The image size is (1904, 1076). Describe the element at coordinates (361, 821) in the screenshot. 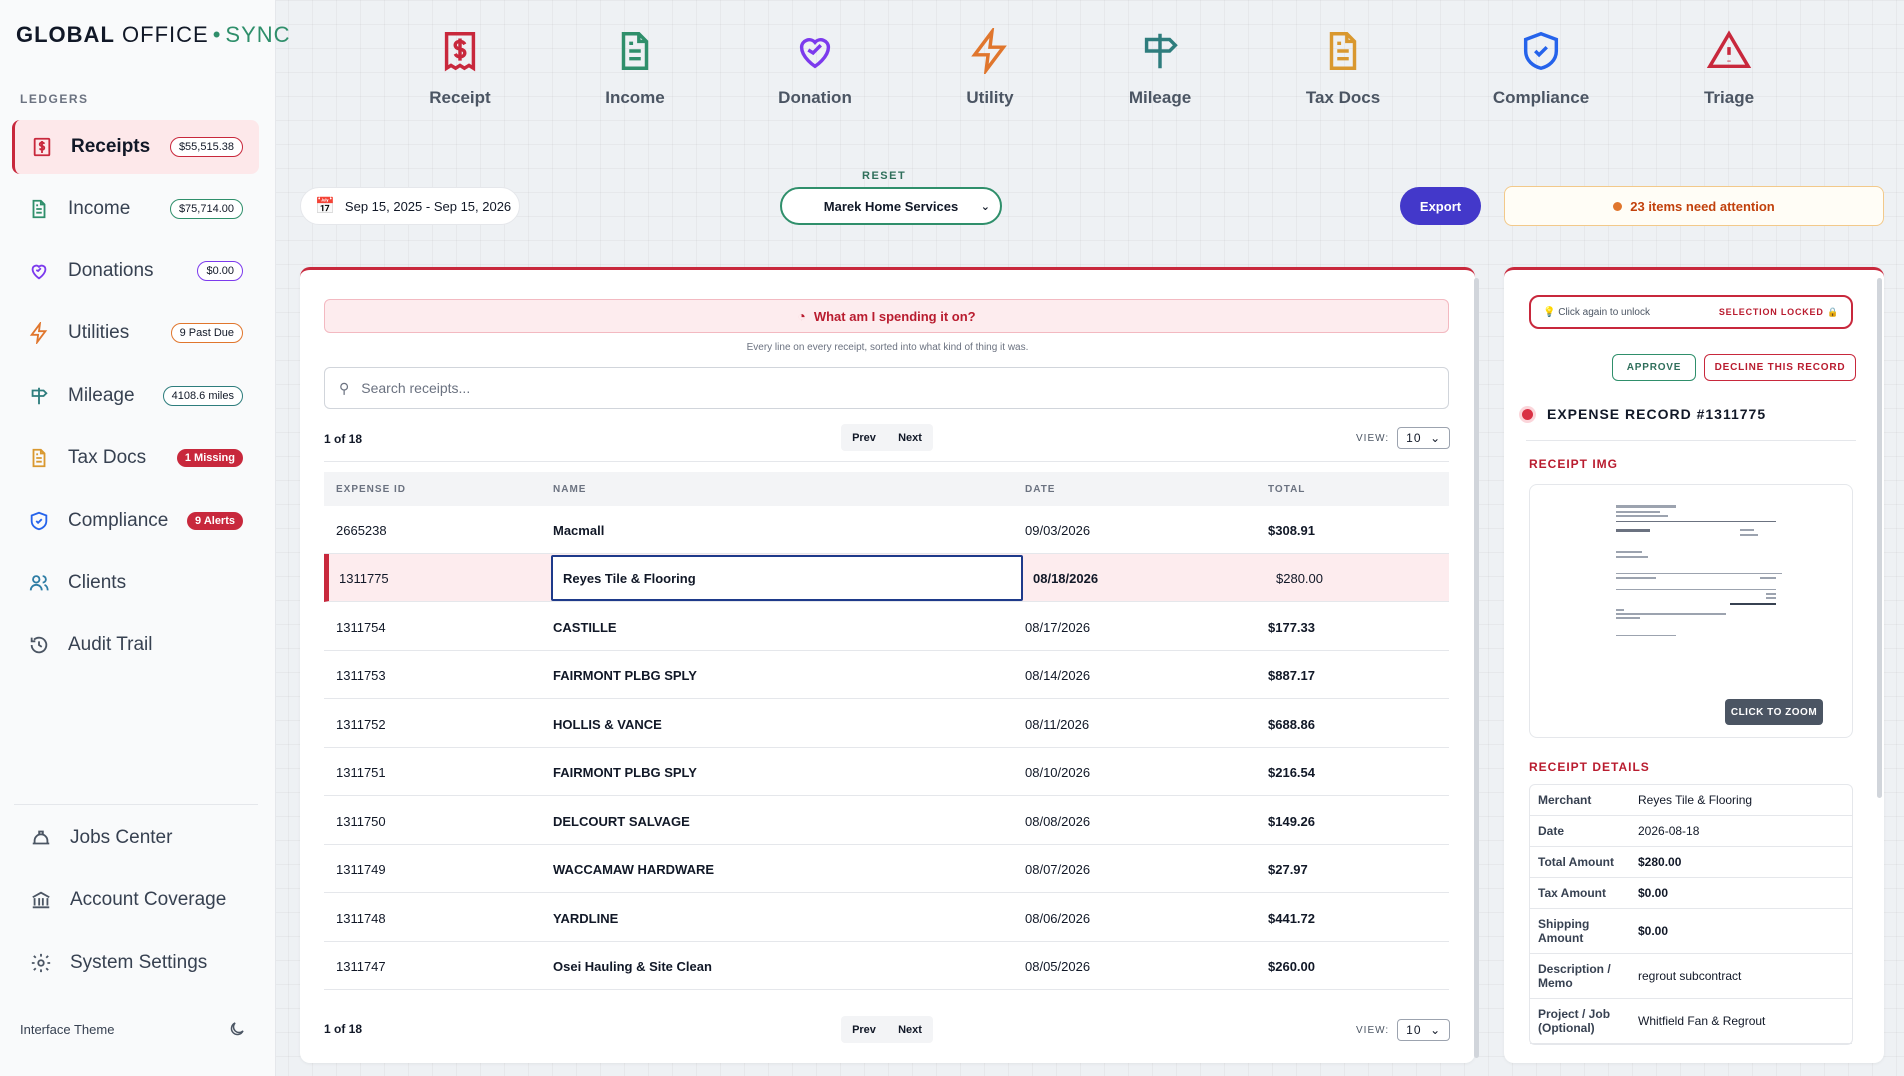

I see `cell-expense-id: 1311750` at that location.